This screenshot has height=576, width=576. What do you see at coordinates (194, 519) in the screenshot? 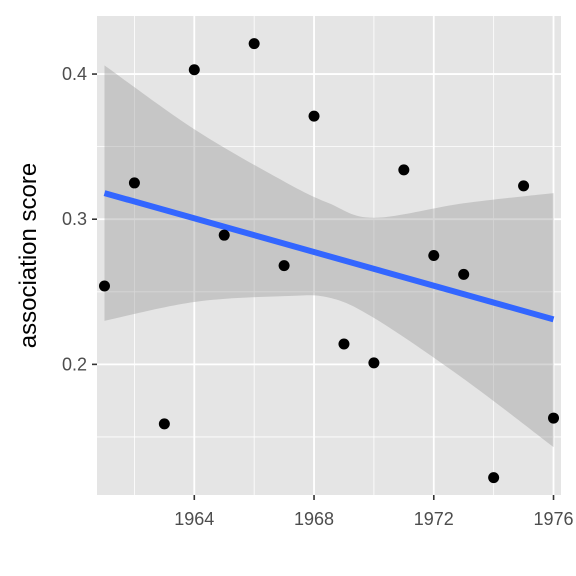
I see `x-tick-label: 1964` at bounding box center [194, 519].